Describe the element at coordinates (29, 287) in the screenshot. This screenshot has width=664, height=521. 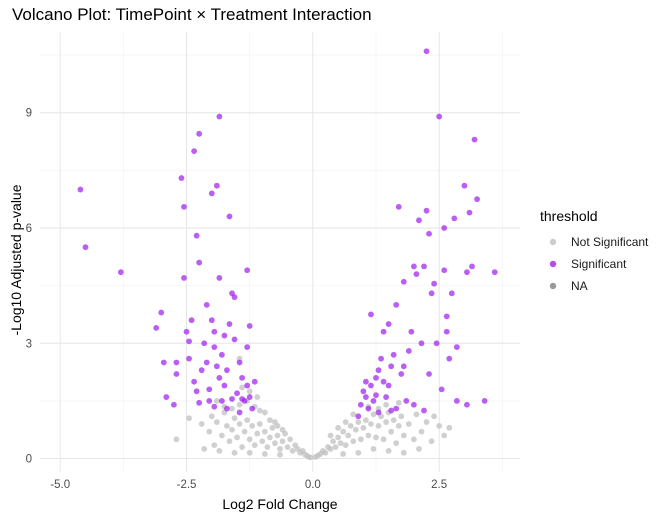
I see `y-axis-ticks: 0 3 6 9` at that location.